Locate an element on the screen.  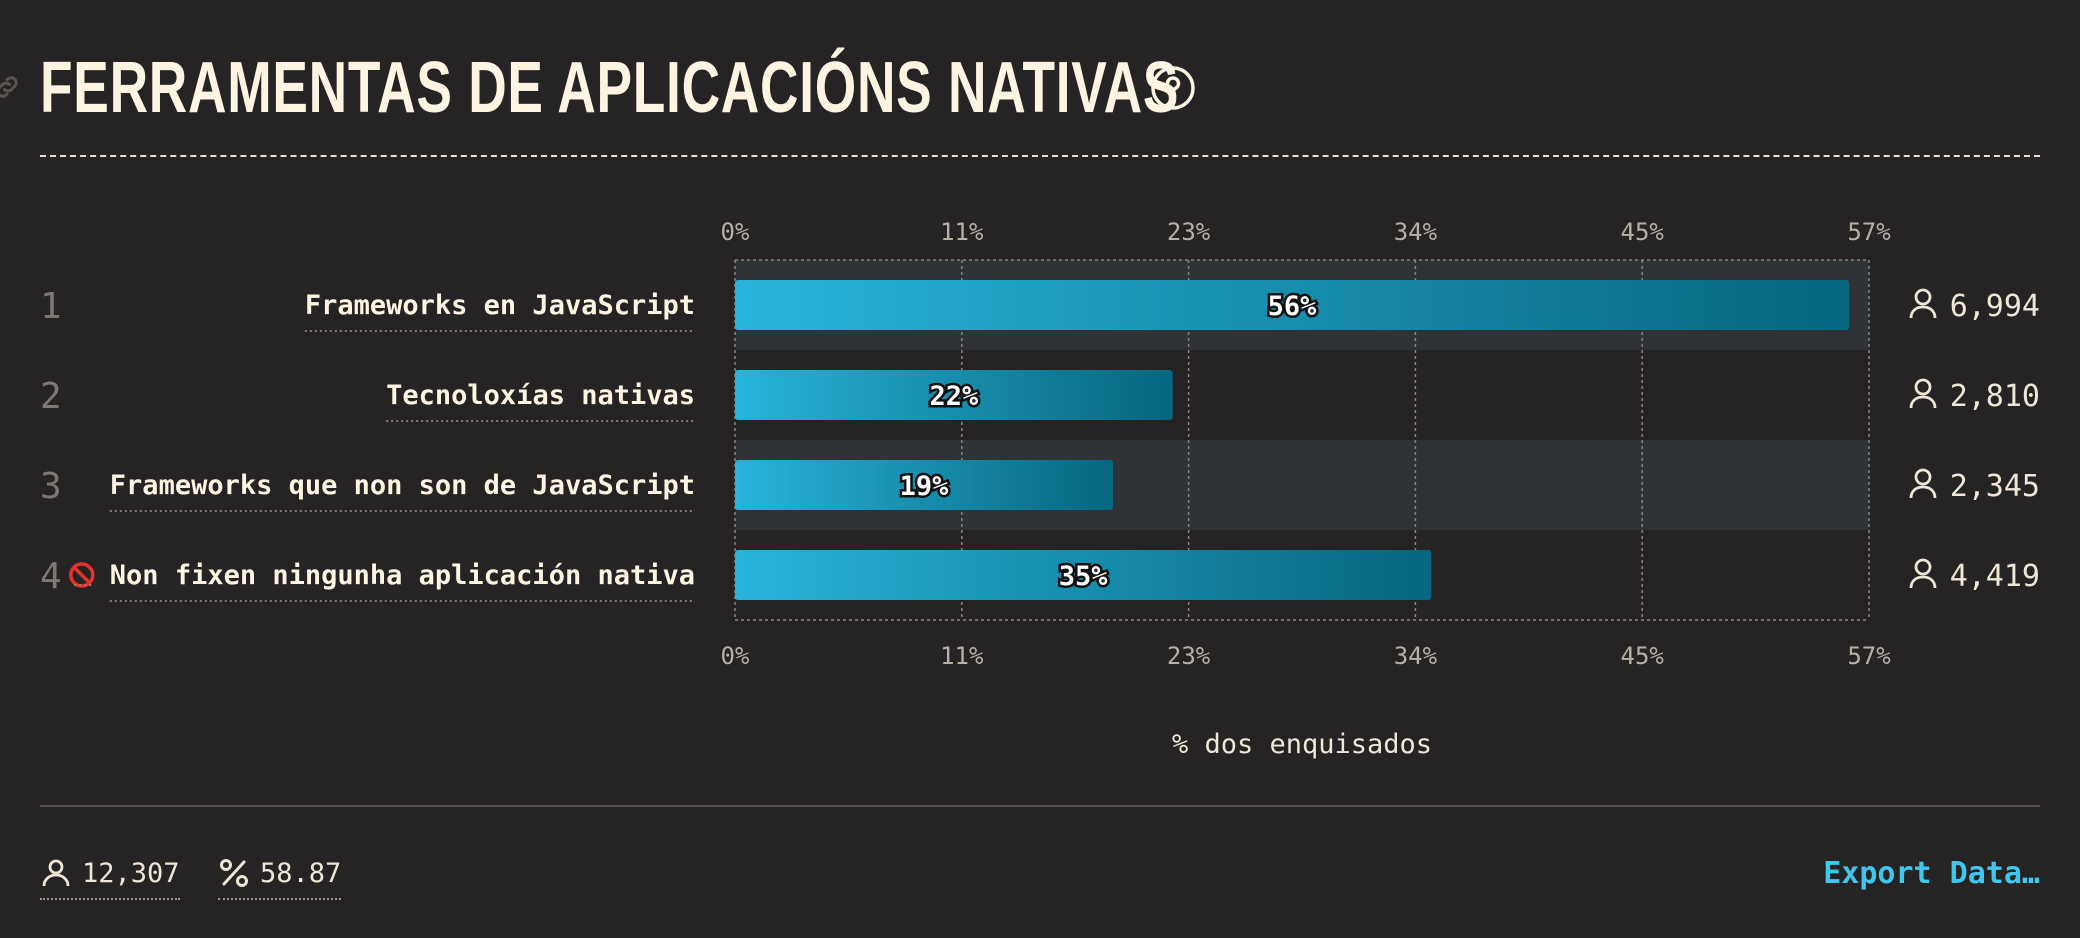
category-label: Non fixen ningunha aplicación nativa is located at coordinates (402, 575).